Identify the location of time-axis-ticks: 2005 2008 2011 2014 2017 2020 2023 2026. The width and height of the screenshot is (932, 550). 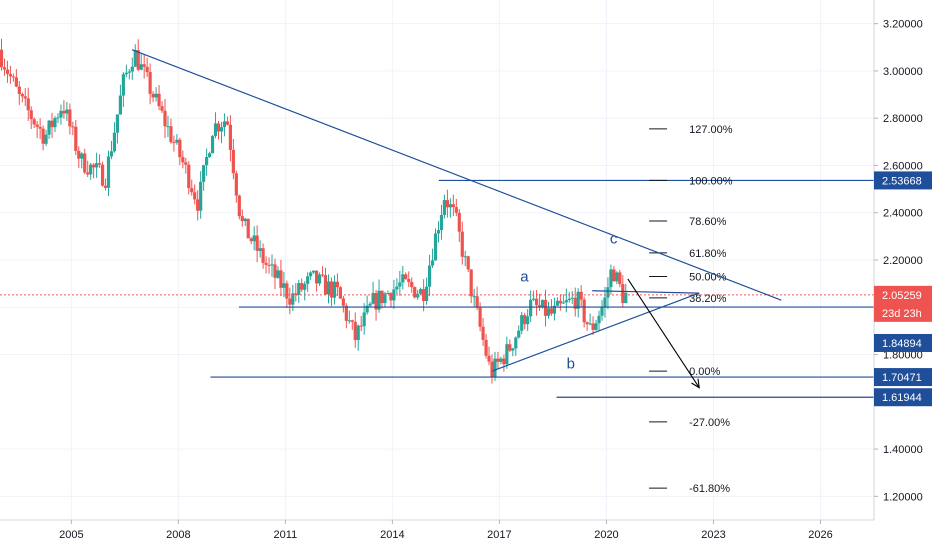
(446, 530).